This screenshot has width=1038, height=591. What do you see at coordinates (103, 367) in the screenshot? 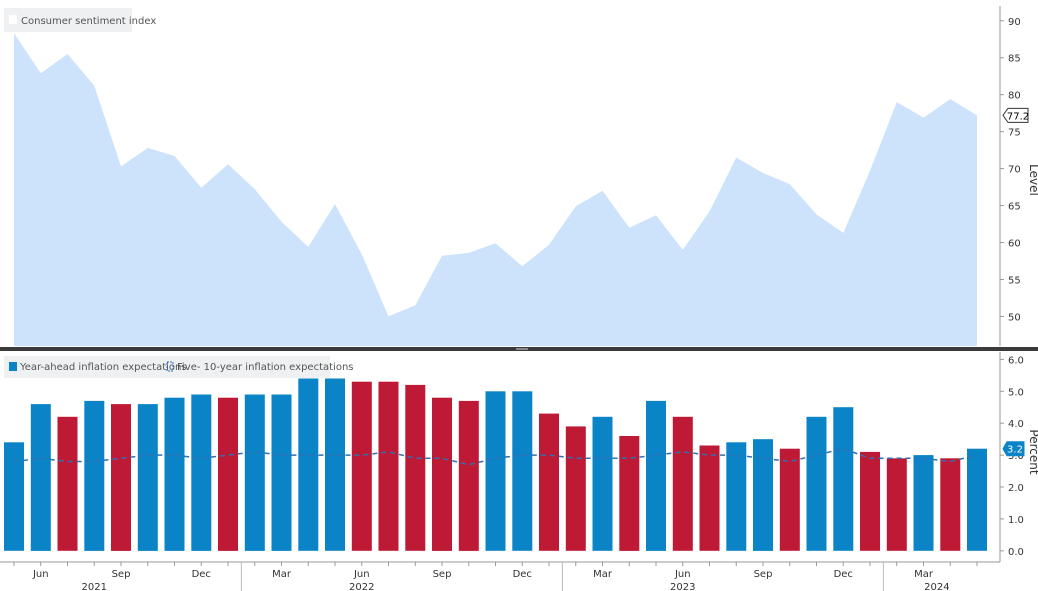
I see `year-ahead-legend-label: Year-ahead inflation expectations` at bounding box center [103, 367].